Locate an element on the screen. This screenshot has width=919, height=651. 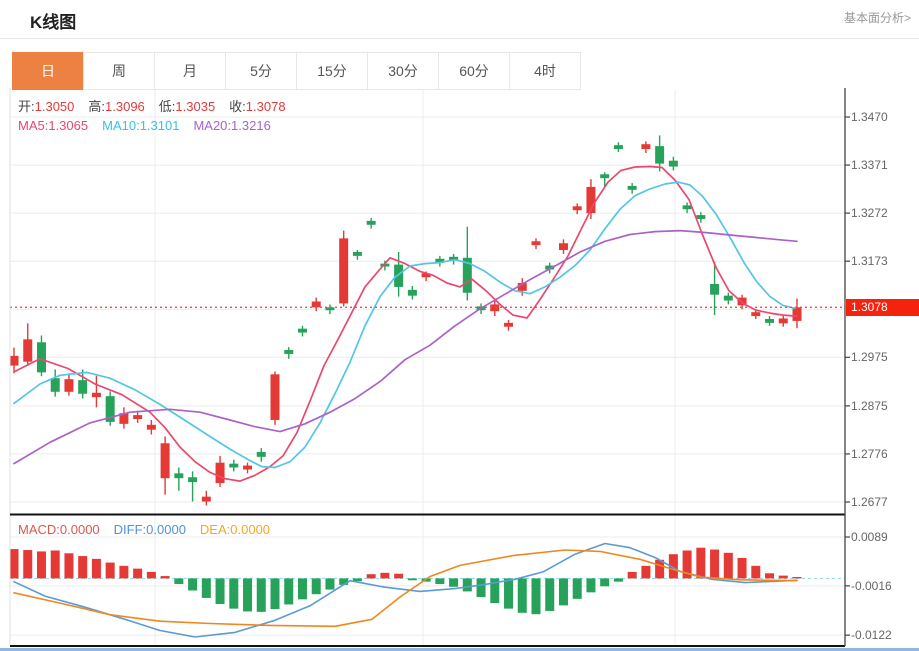
dea-line is located at coordinates (405, 588).